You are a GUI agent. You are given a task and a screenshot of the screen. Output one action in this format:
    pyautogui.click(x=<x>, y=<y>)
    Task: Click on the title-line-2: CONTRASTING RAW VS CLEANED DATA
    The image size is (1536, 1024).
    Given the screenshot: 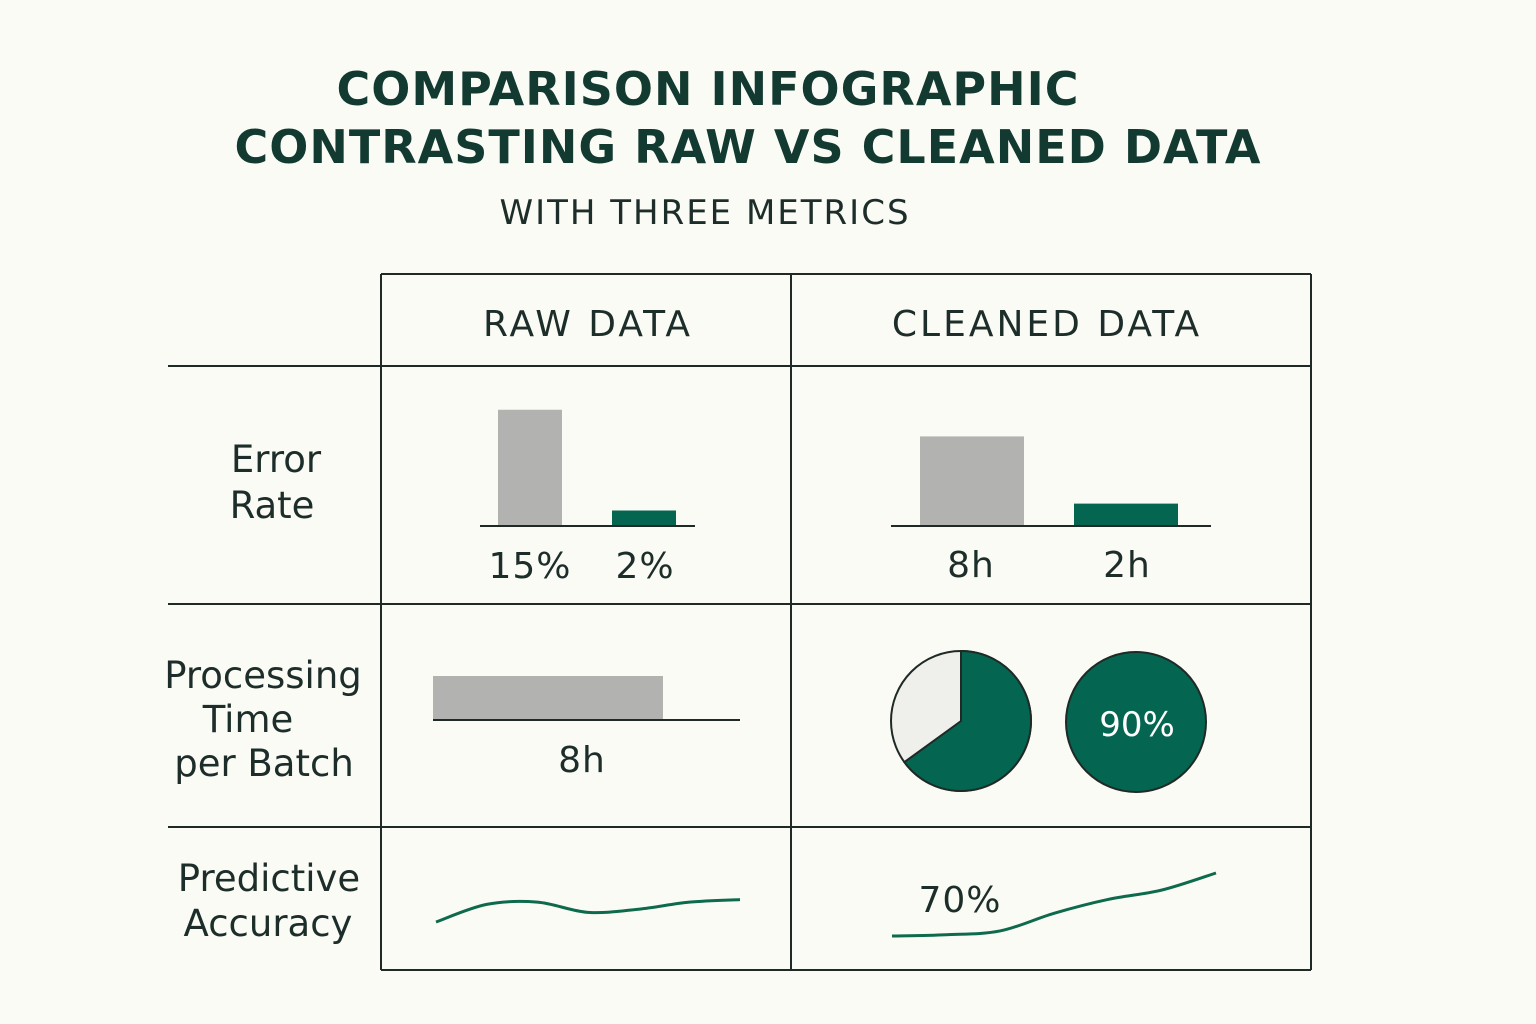 What is the action you would take?
    pyautogui.click(x=748, y=147)
    